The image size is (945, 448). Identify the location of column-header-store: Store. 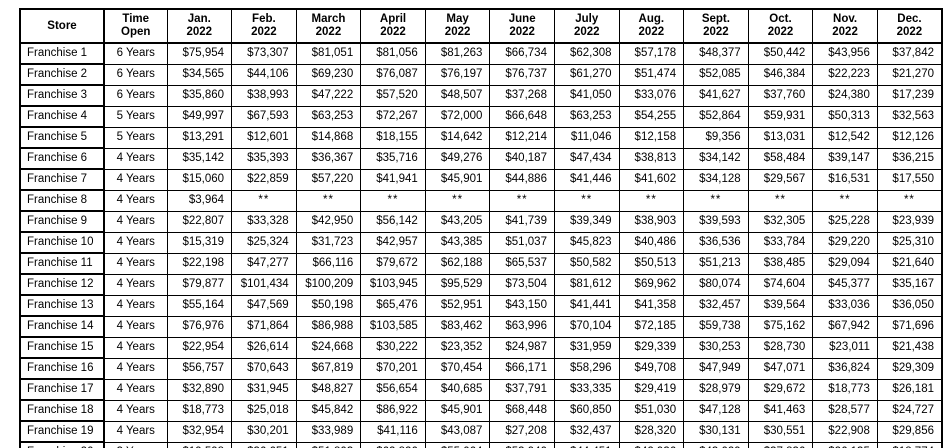
(62, 26).